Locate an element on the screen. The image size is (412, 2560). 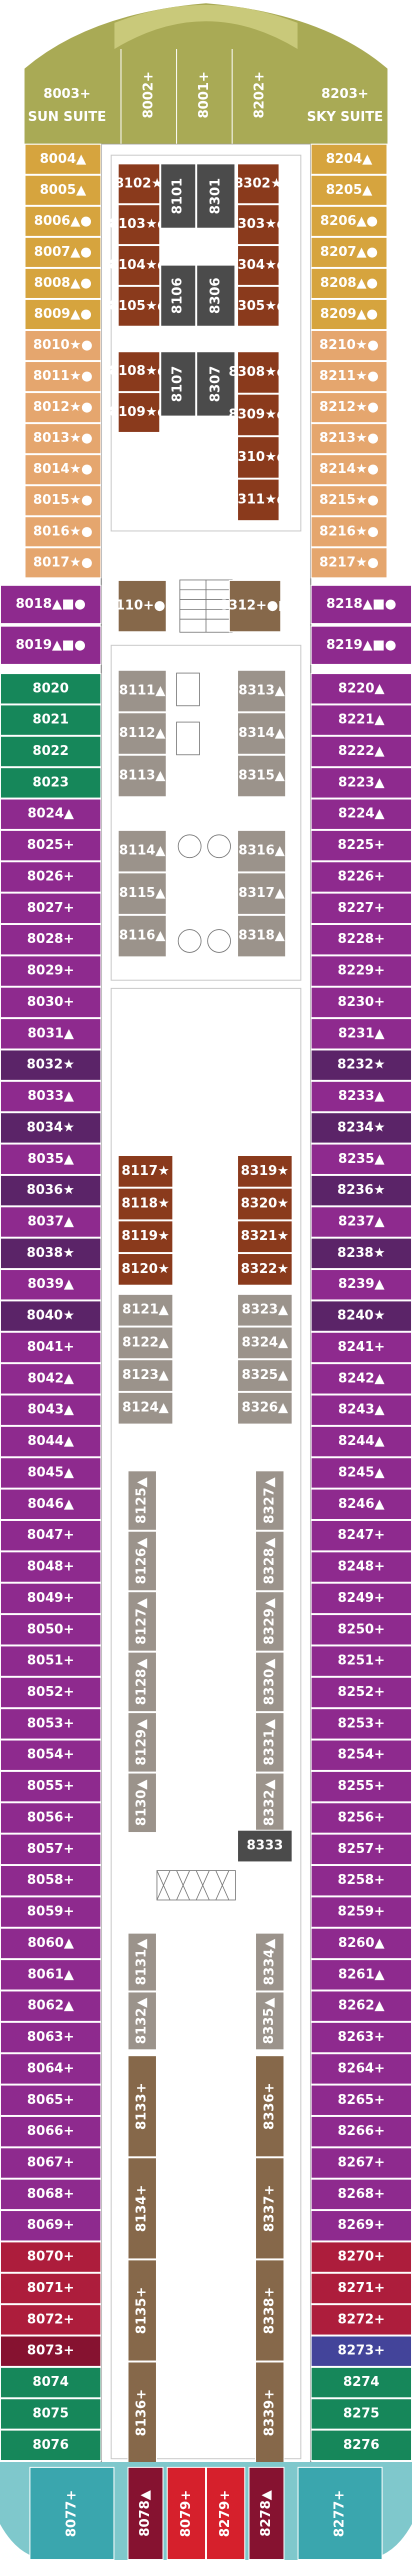
cabin-label: 8107 is located at coordinates (178, 384).